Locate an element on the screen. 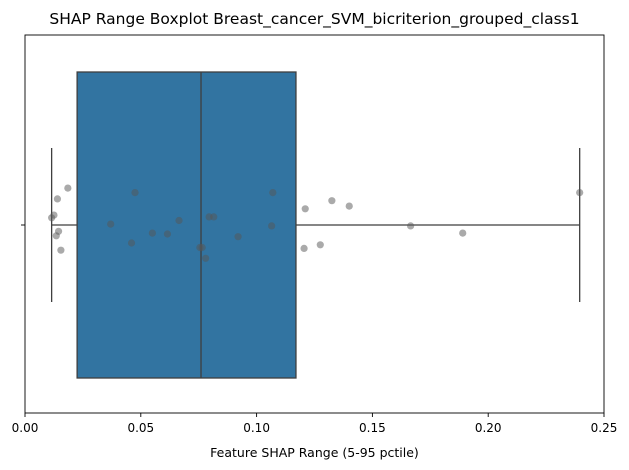  x-tick-label: 0.00 is located at coordinates (25, 428).